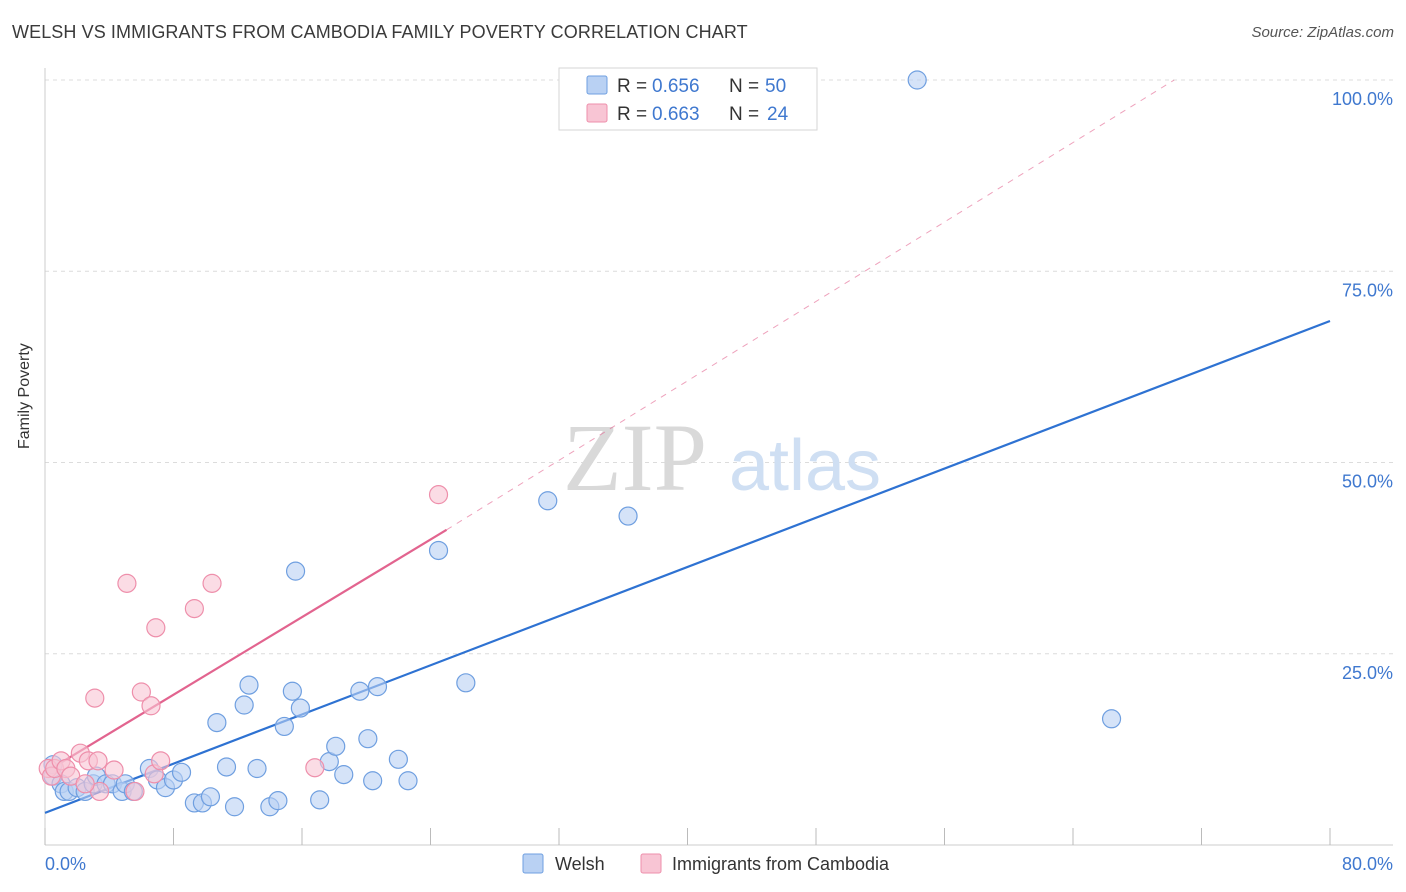 The image size is (1406, 892). Describe the element at coordinates (634, 114) in the screenshot. I see `legend-cambodia-r-label: R =` at that location.